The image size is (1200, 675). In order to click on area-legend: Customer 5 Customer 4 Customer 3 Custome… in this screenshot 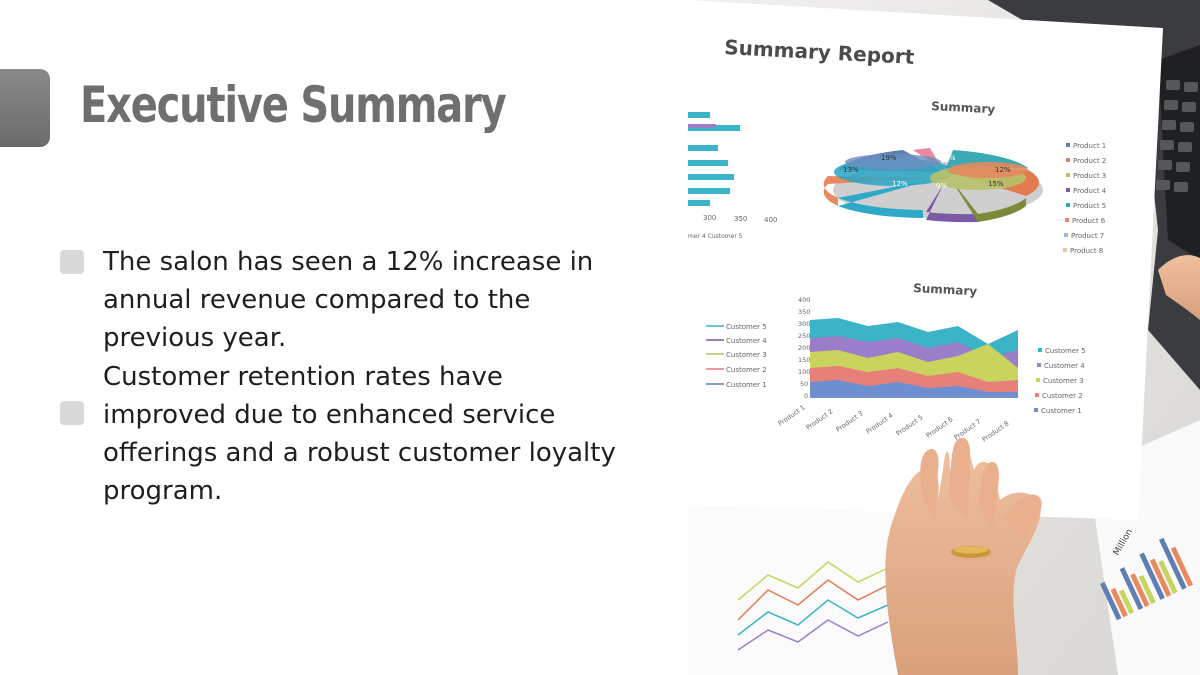, I will do `click(1060, 381)`.